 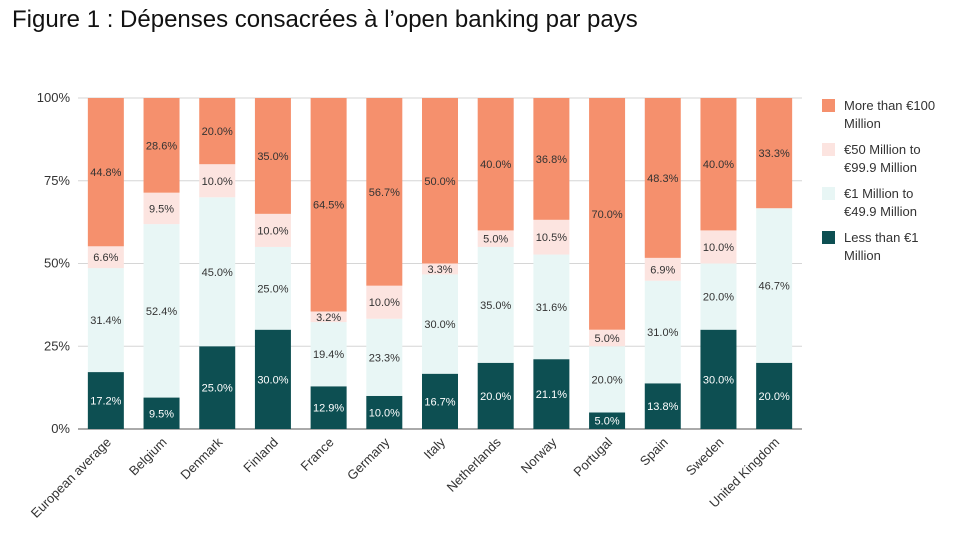 What do you see at coordinates (880, 211) in the screenshot?
I see `legend-label-line: €49.9 Million` at bounding box center [880, 211].